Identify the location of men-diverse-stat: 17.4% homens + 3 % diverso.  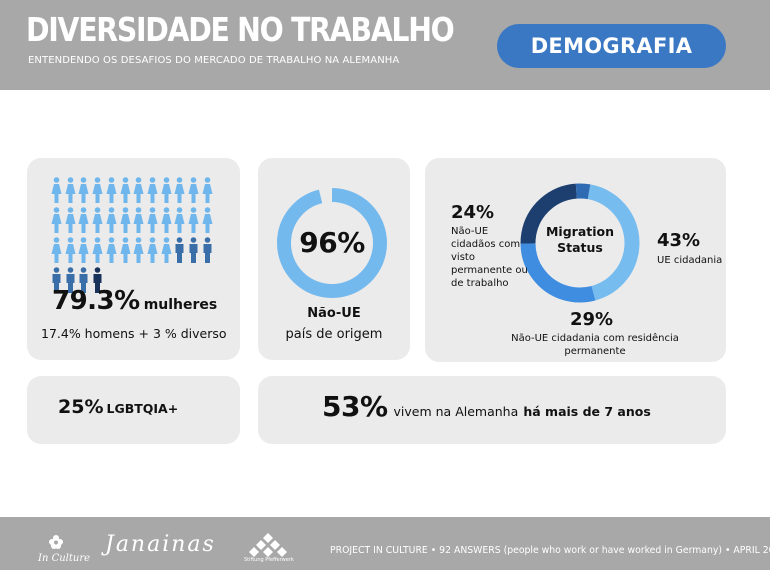
(134, 333).